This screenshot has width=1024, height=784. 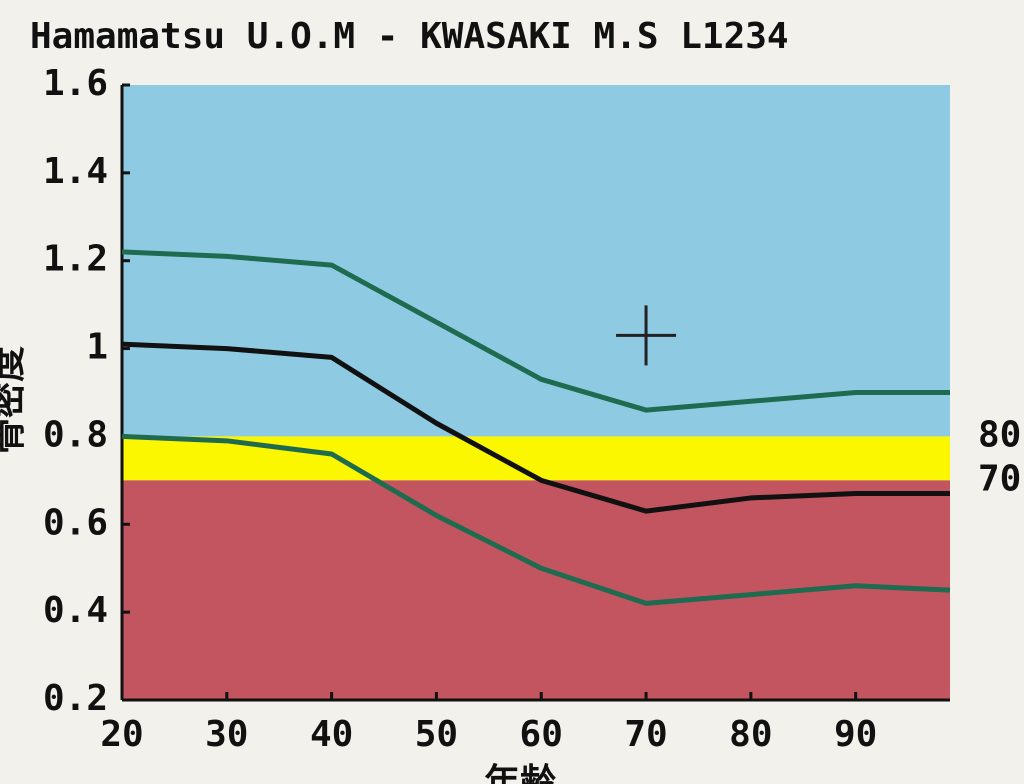 I want to click on x-tick-label: 50, so click(x=436, y=734).